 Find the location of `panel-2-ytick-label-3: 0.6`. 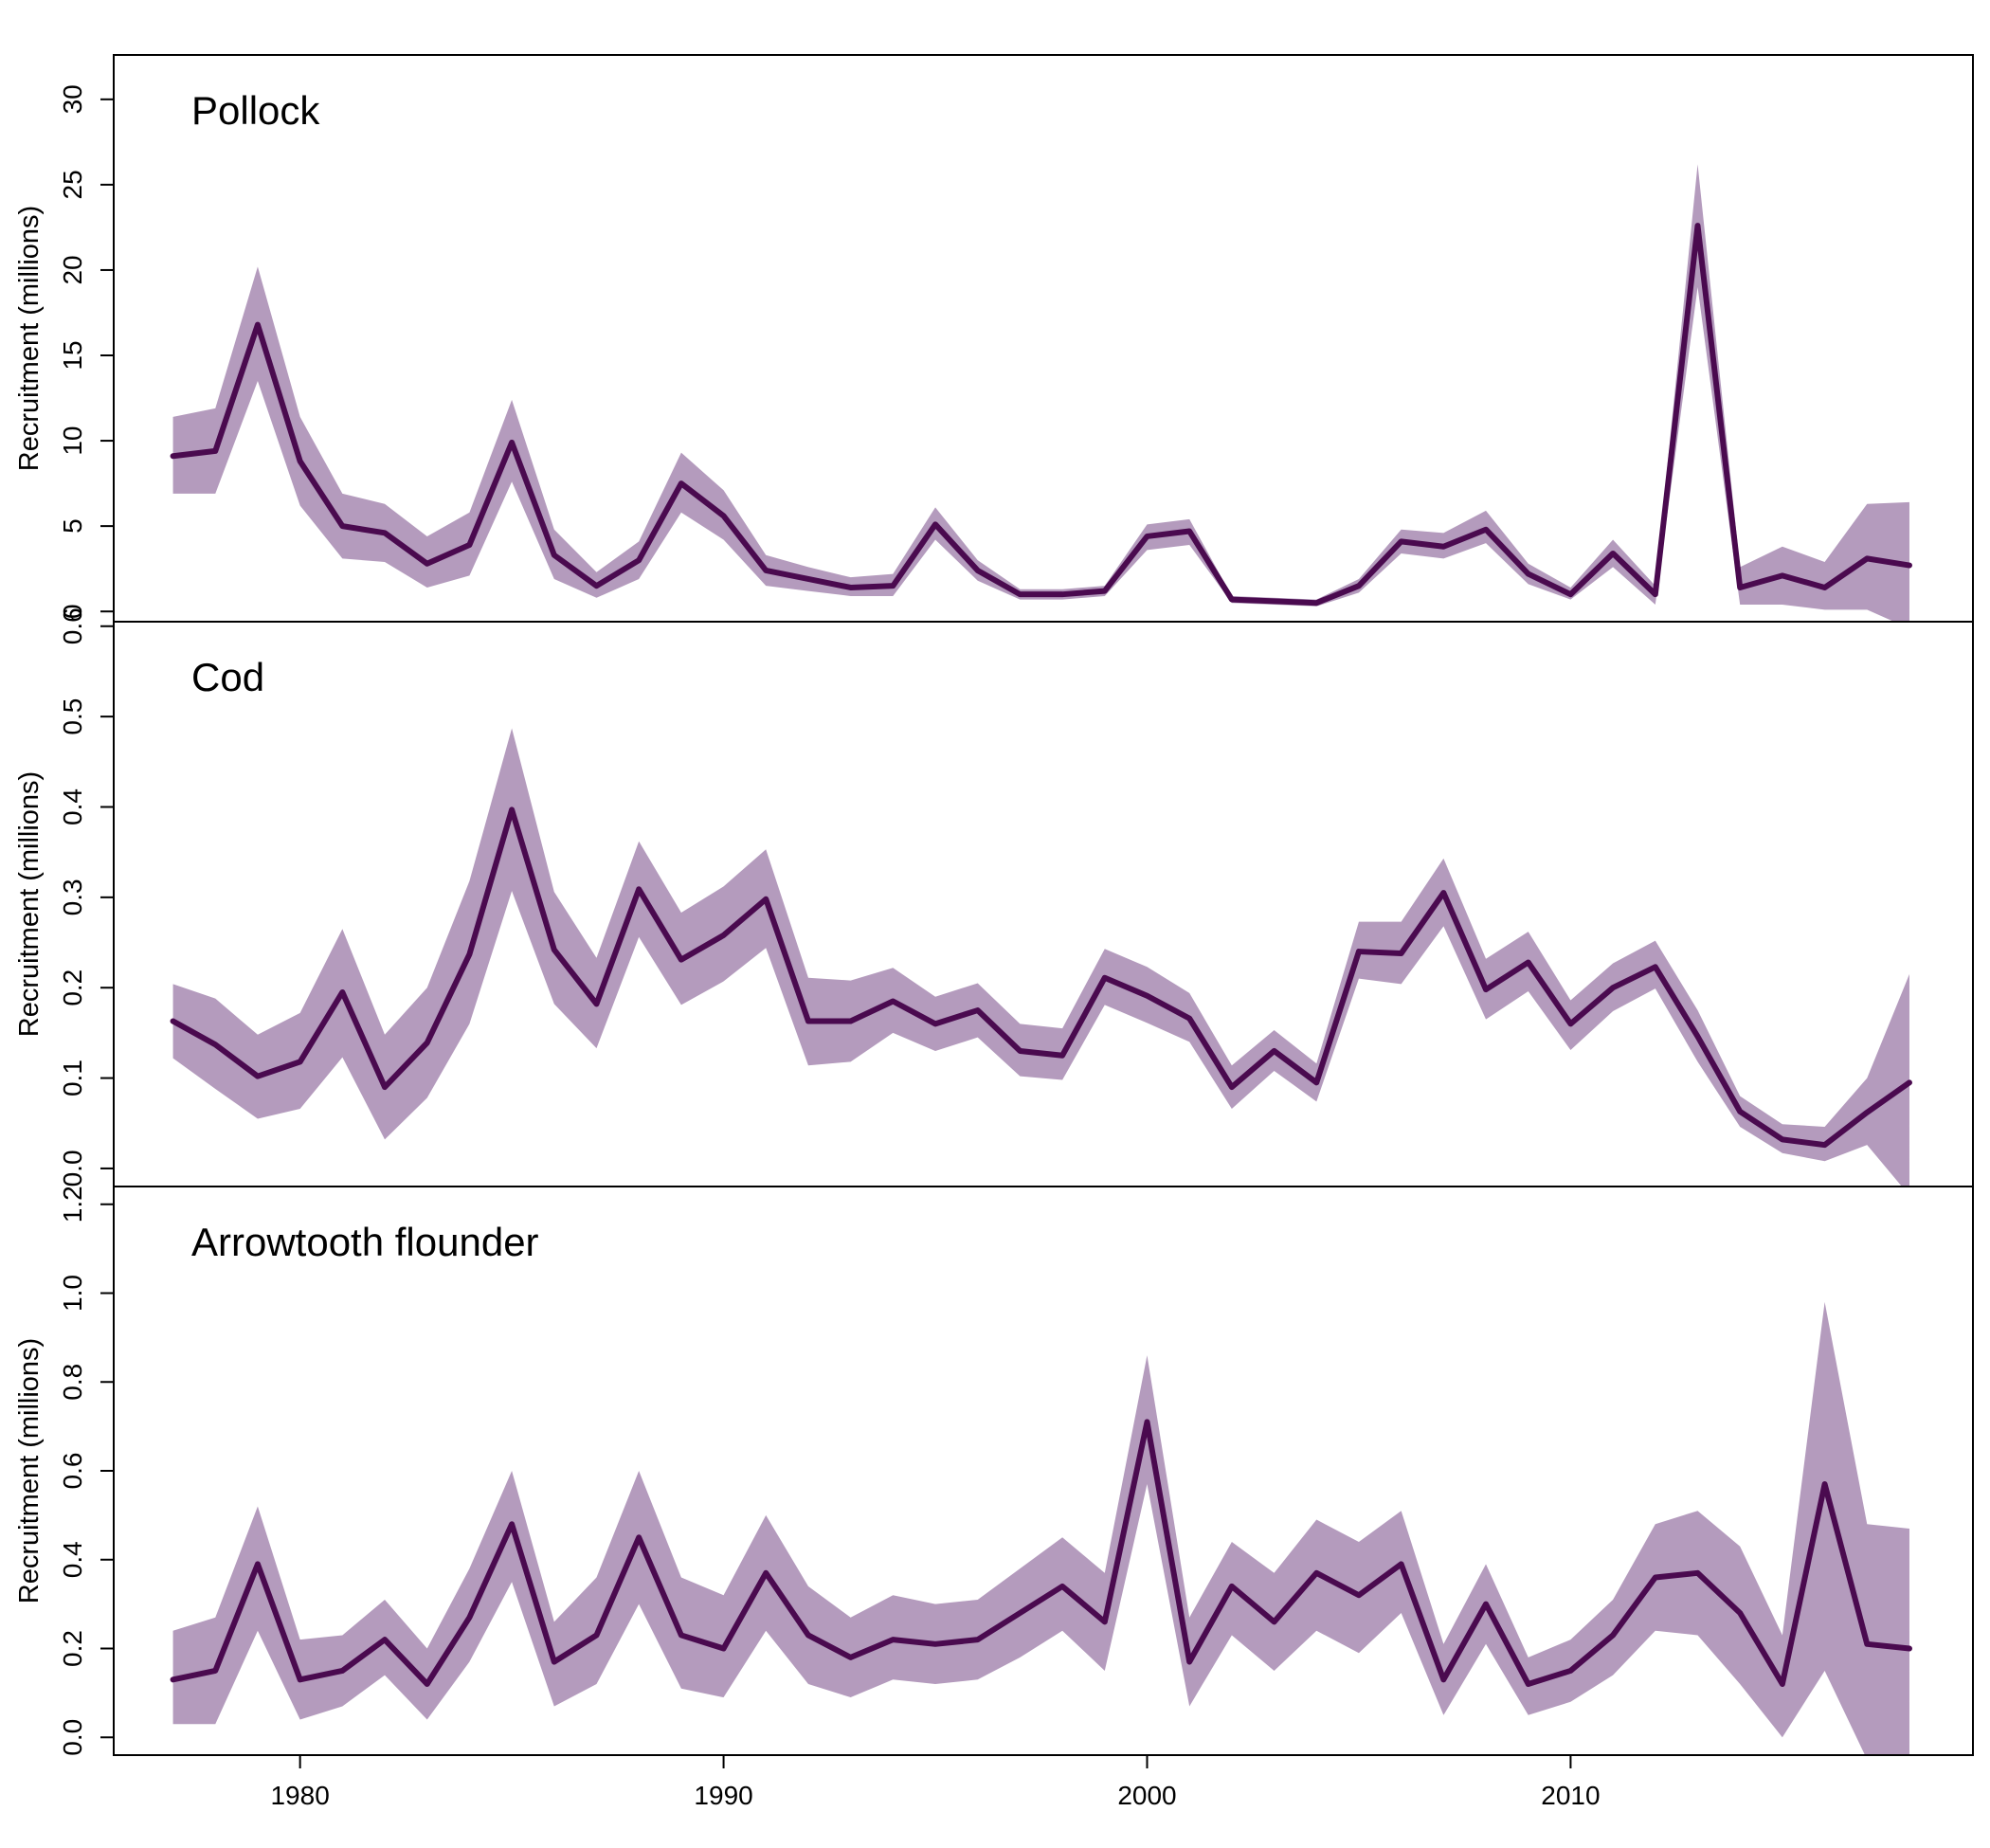

panel-2-ytick-label-3: 0.6 is located at coordinates (72, 1472).